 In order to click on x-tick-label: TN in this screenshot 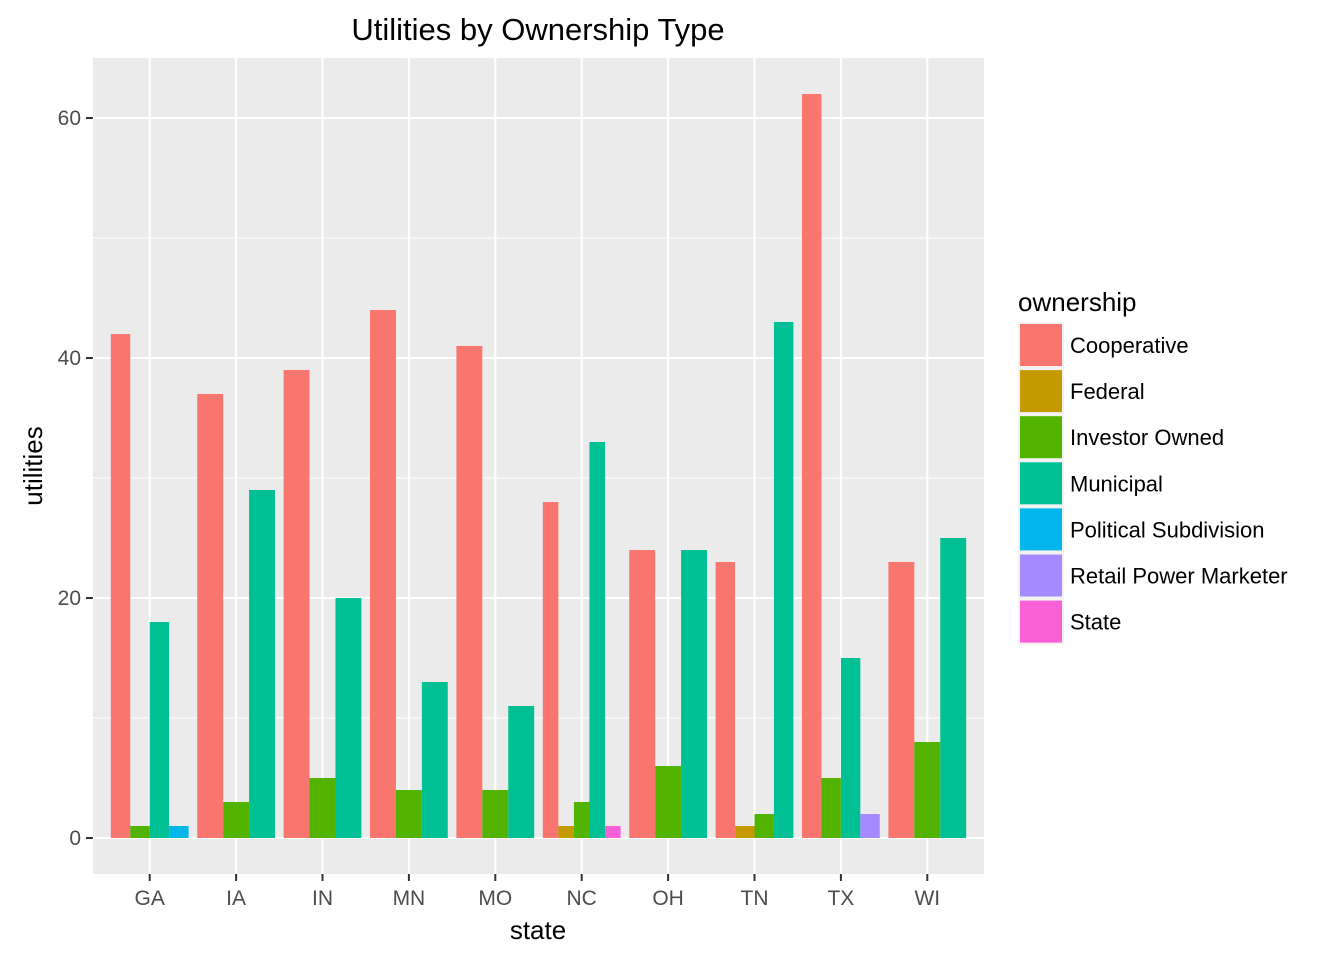, I will do `click(755, 898)`.